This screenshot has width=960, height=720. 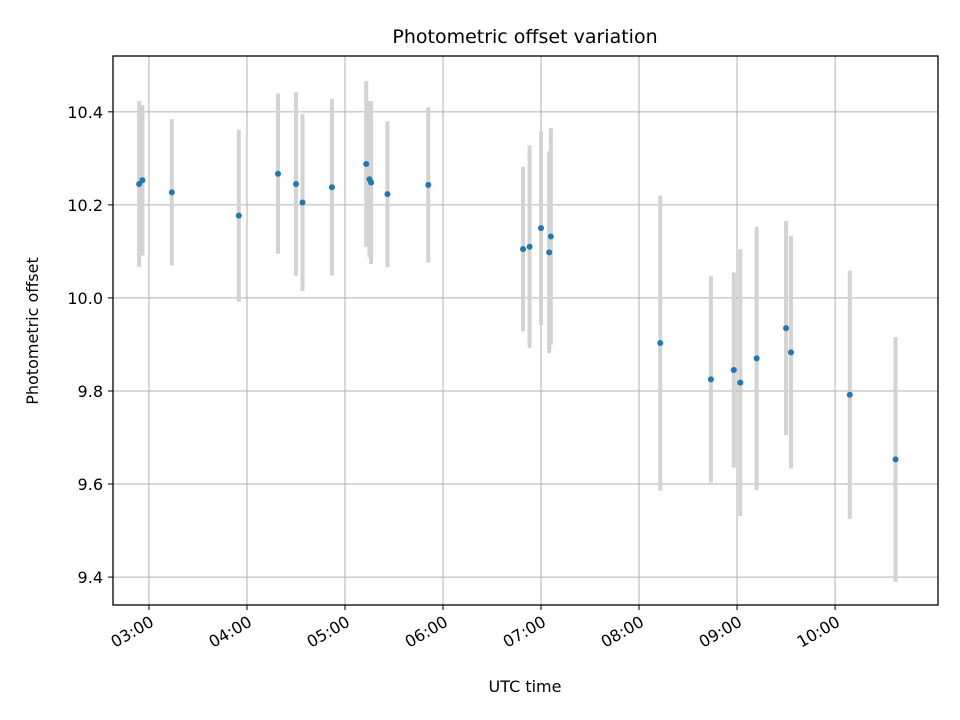 What do you see at coordinates (90, 345) in the screenshot?
I see `y-axis: 9.4 9.6 9.8 10.0 10.2 10.4` at bounding box center [90, 345].